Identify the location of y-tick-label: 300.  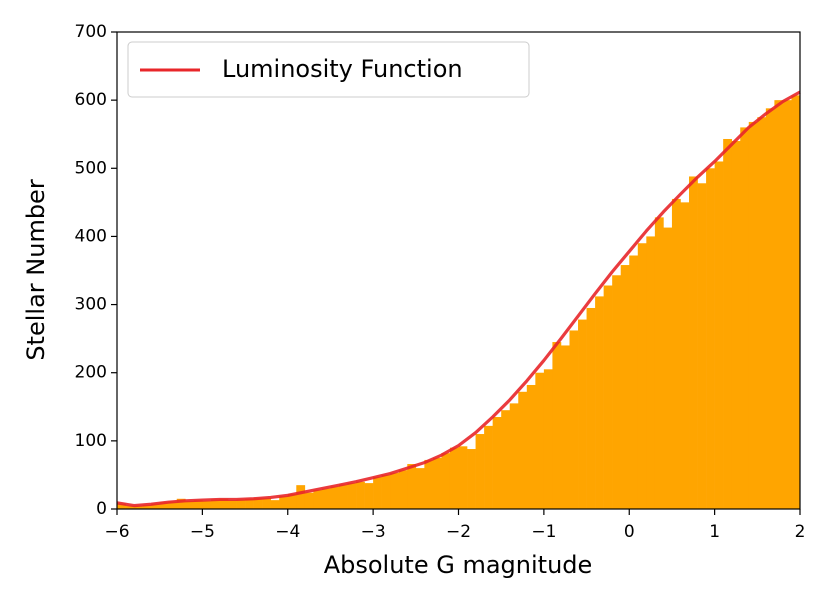
(91, 305).